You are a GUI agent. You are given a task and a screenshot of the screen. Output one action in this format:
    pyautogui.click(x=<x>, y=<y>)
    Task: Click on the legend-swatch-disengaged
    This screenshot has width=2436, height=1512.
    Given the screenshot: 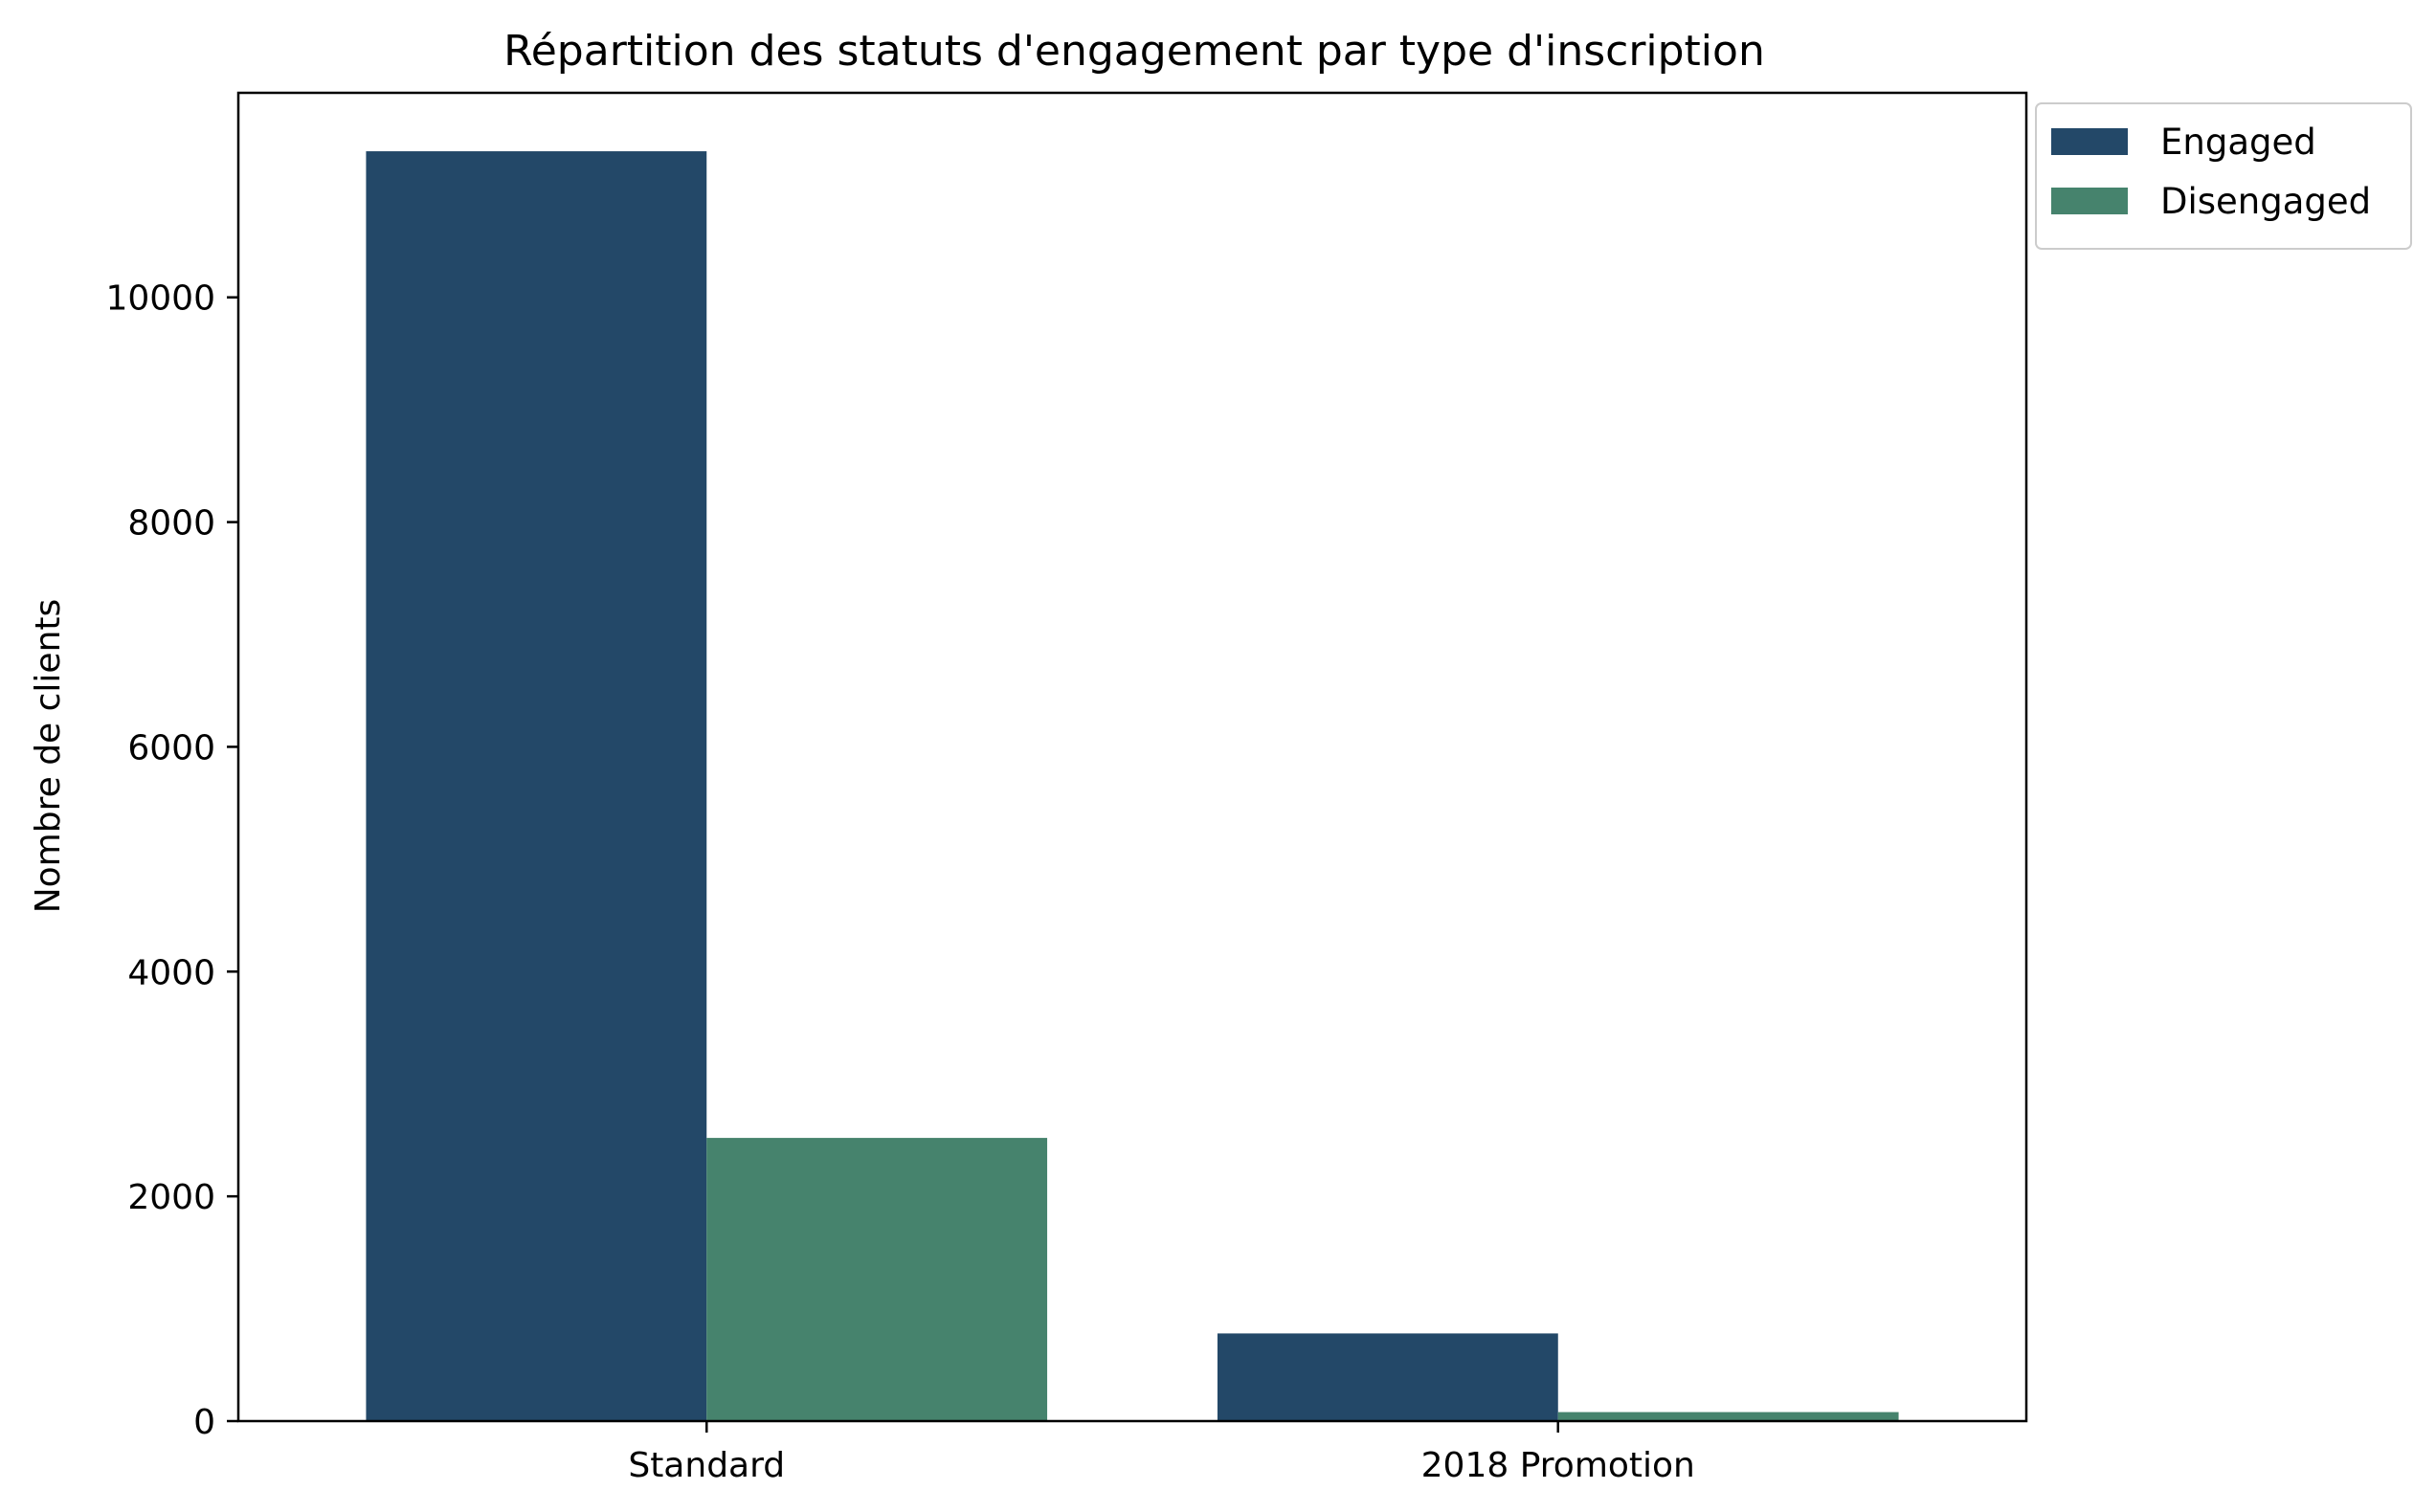 What is the action you would take?
    pyautogui.click(x=2089, y=201)
    